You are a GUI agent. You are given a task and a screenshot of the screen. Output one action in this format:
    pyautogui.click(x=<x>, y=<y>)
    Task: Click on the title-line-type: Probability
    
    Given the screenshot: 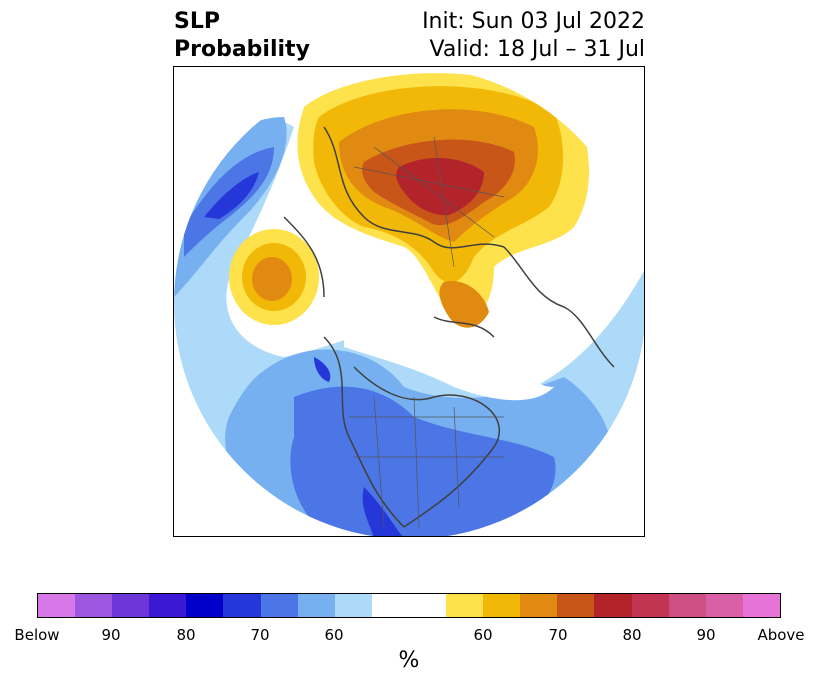 What is the action you would take?
    pyautogui.click(x=242, y=49)
    